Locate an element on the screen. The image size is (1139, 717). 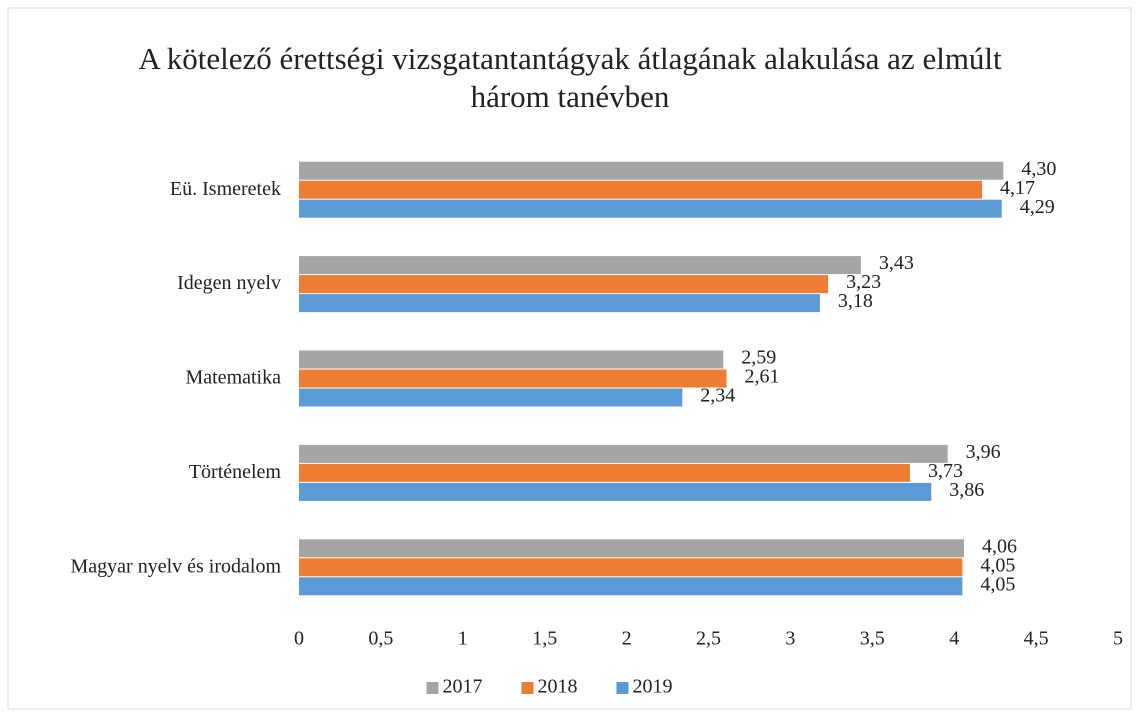
data-label: 2,59 is located at coordinates (758, 358).